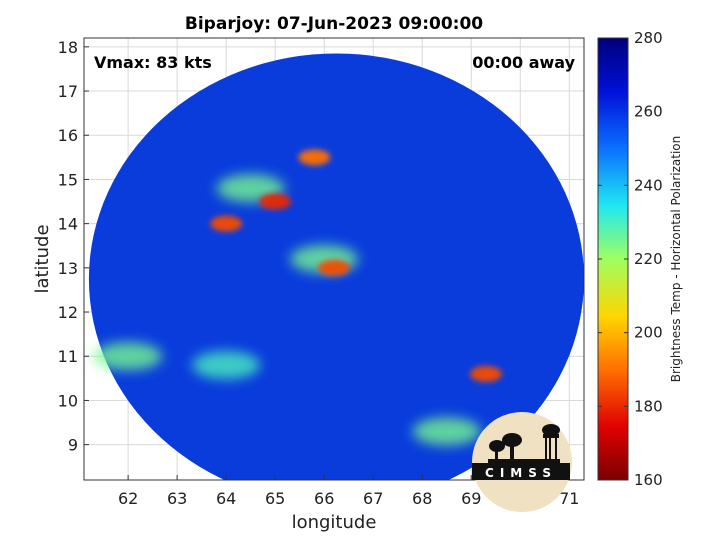 Image resolution: width=720 pixels, height=540 pixels. Describe the element at coordinates (128, 498) in the screenshot. I see `x-tick-label: 62` at that location.